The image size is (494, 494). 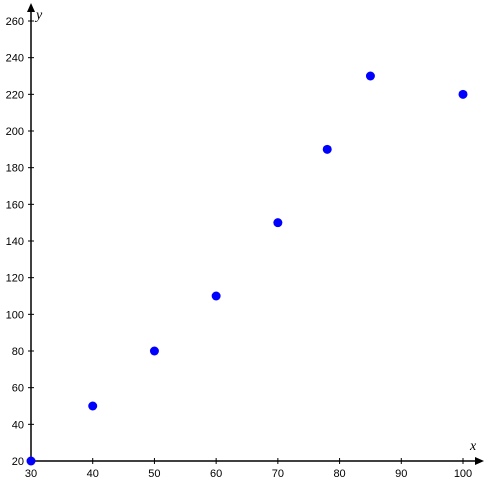 I want to click on y-axis: y 20 40 60 80 100 120 140 160 180 200 220 240 260, so click(x=24, y=235).